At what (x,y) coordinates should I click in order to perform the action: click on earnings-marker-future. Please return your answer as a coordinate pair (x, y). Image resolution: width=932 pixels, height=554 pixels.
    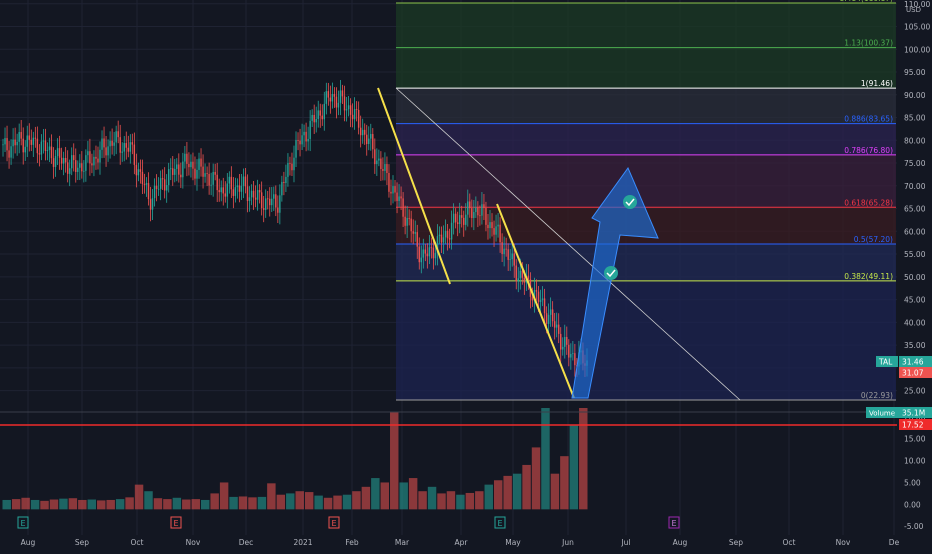
    Looking at the image, I should click on (674, 522).